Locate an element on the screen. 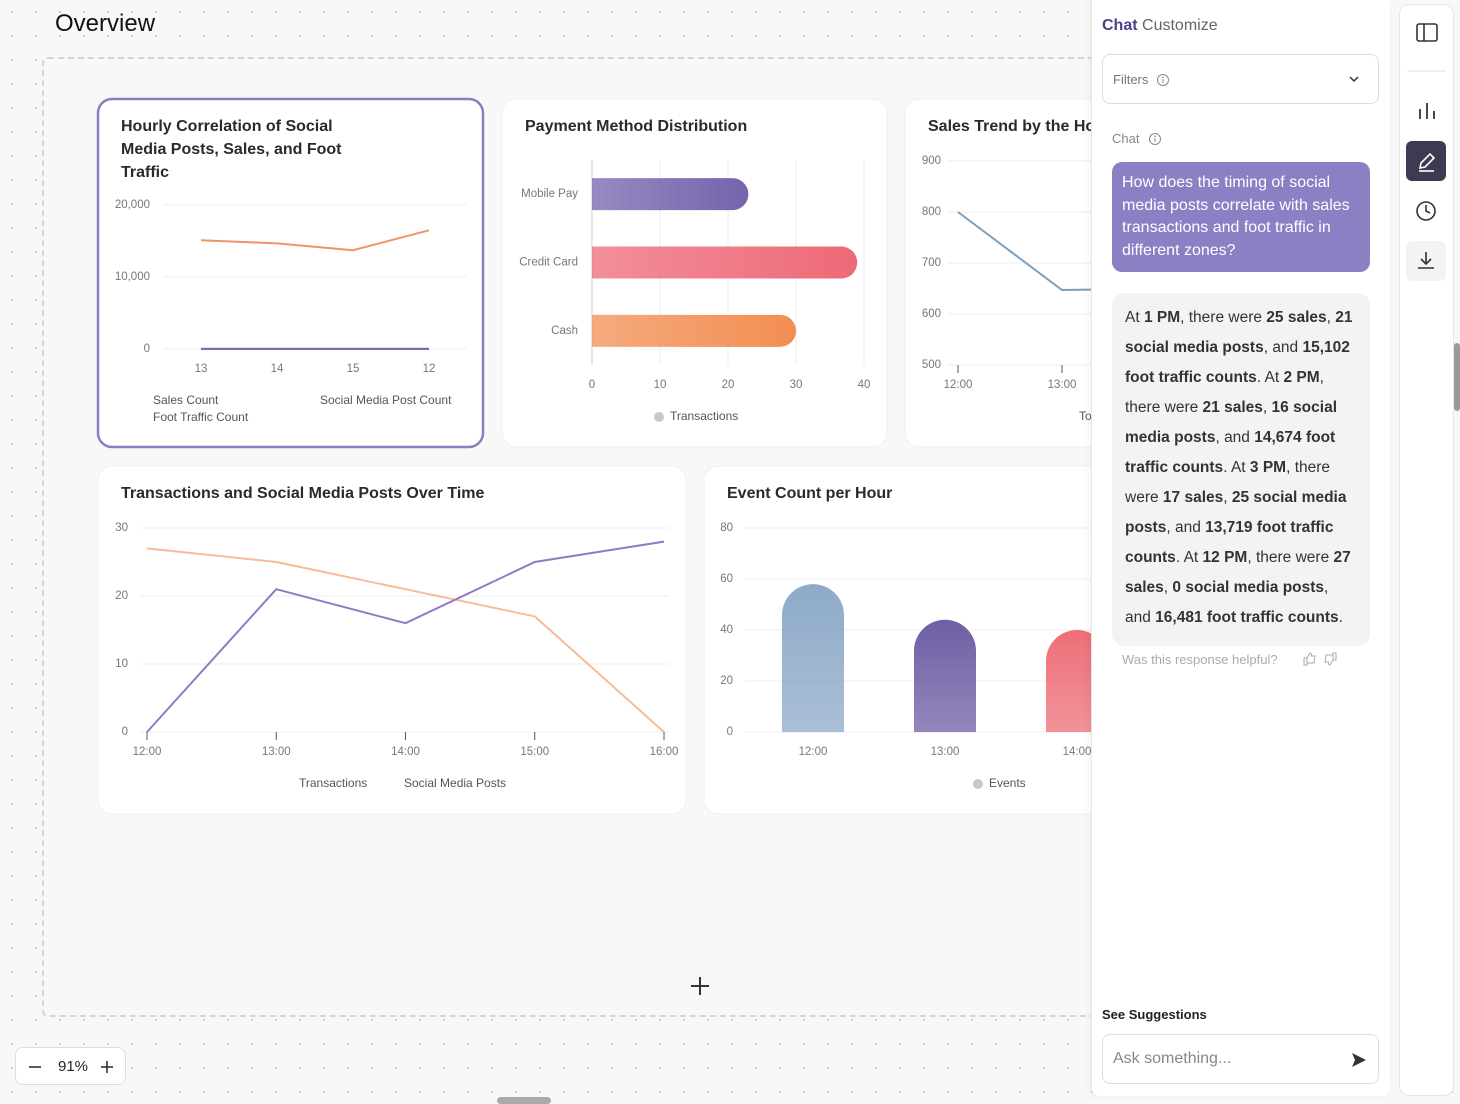 Image resolution: width=1460 pixels, height=1104 pixels. legend-label: Sales Count is located at coordinates (186, 400).